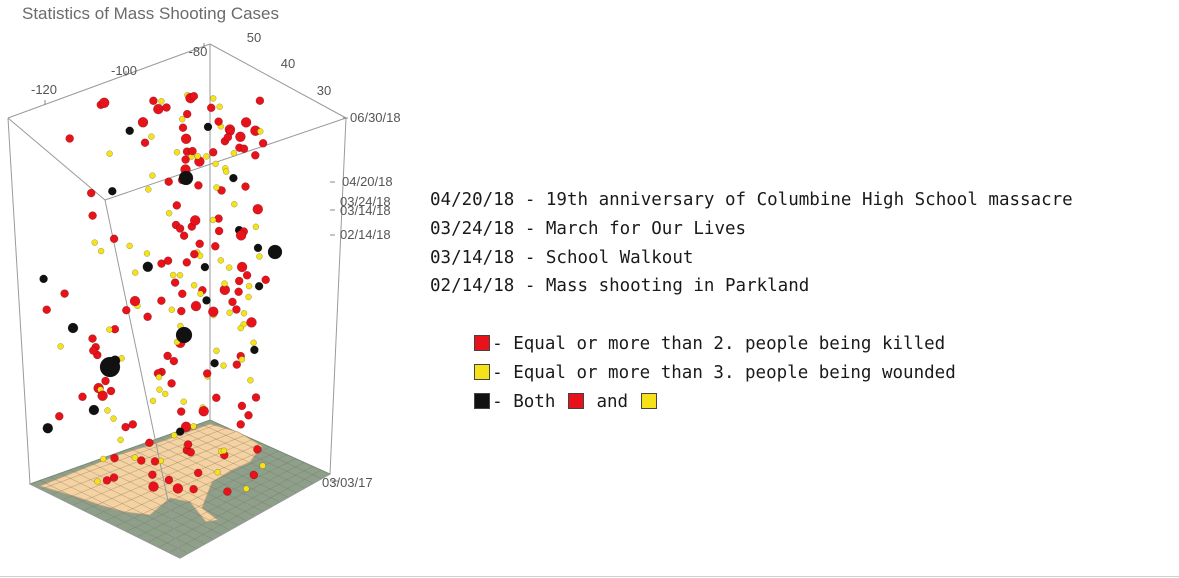  I want to click on chart-title: Statistics of Mass Shooting Cases, so click(151, 13).